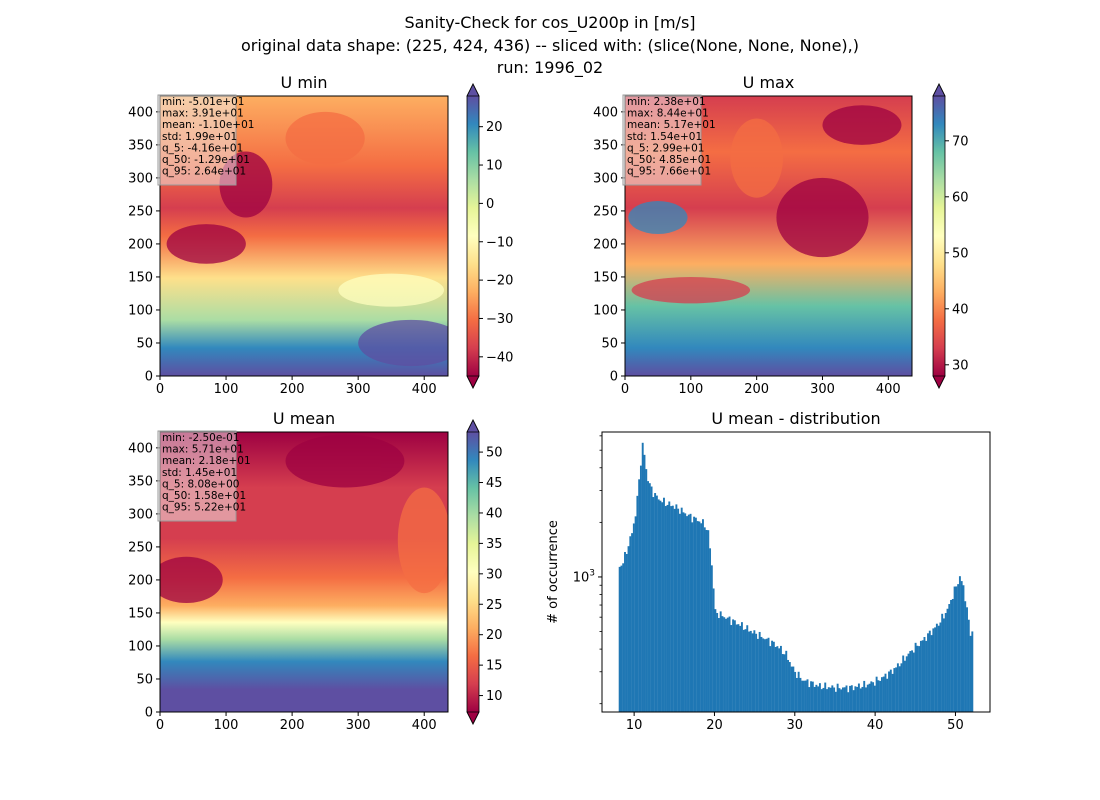 This screenshot has height=800, width=1100. What do you see at coordinates (550, 22) in the screenshot?
I see `figure-title-line-1: Sanity-Check for cos_U200p in [m/s]` at bounding box center [550, 22].